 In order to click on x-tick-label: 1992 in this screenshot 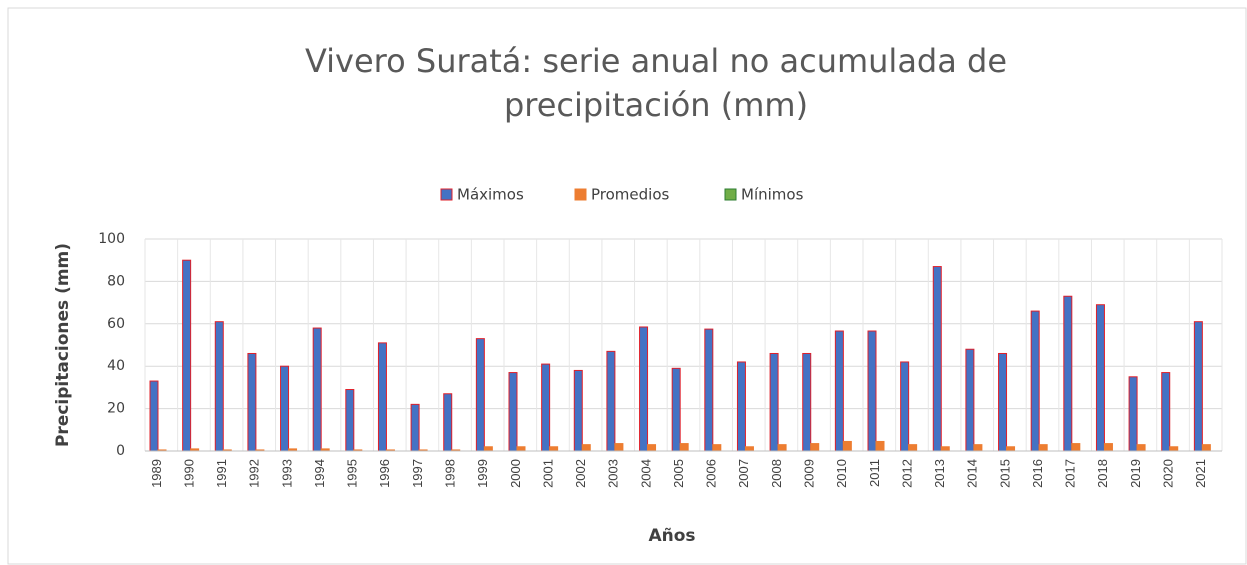, I will do `click(254, 473)`.